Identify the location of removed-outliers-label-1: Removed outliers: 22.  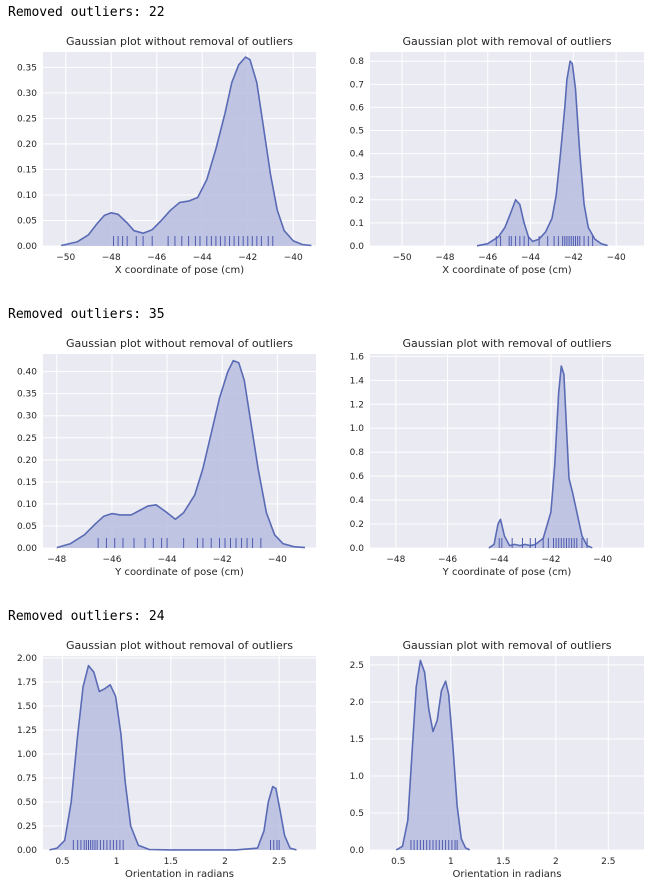
(86, 12).